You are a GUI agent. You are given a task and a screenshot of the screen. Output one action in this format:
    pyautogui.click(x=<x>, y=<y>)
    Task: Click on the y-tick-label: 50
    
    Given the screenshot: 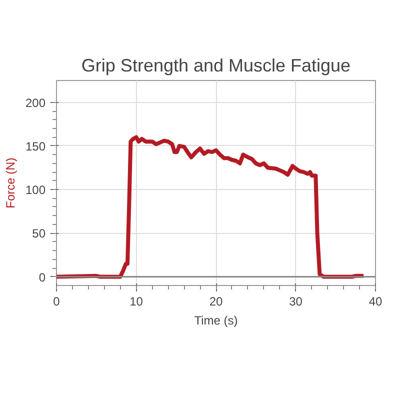 What is the action you would take?
    pyautogui.click(x=39, y=233)
    